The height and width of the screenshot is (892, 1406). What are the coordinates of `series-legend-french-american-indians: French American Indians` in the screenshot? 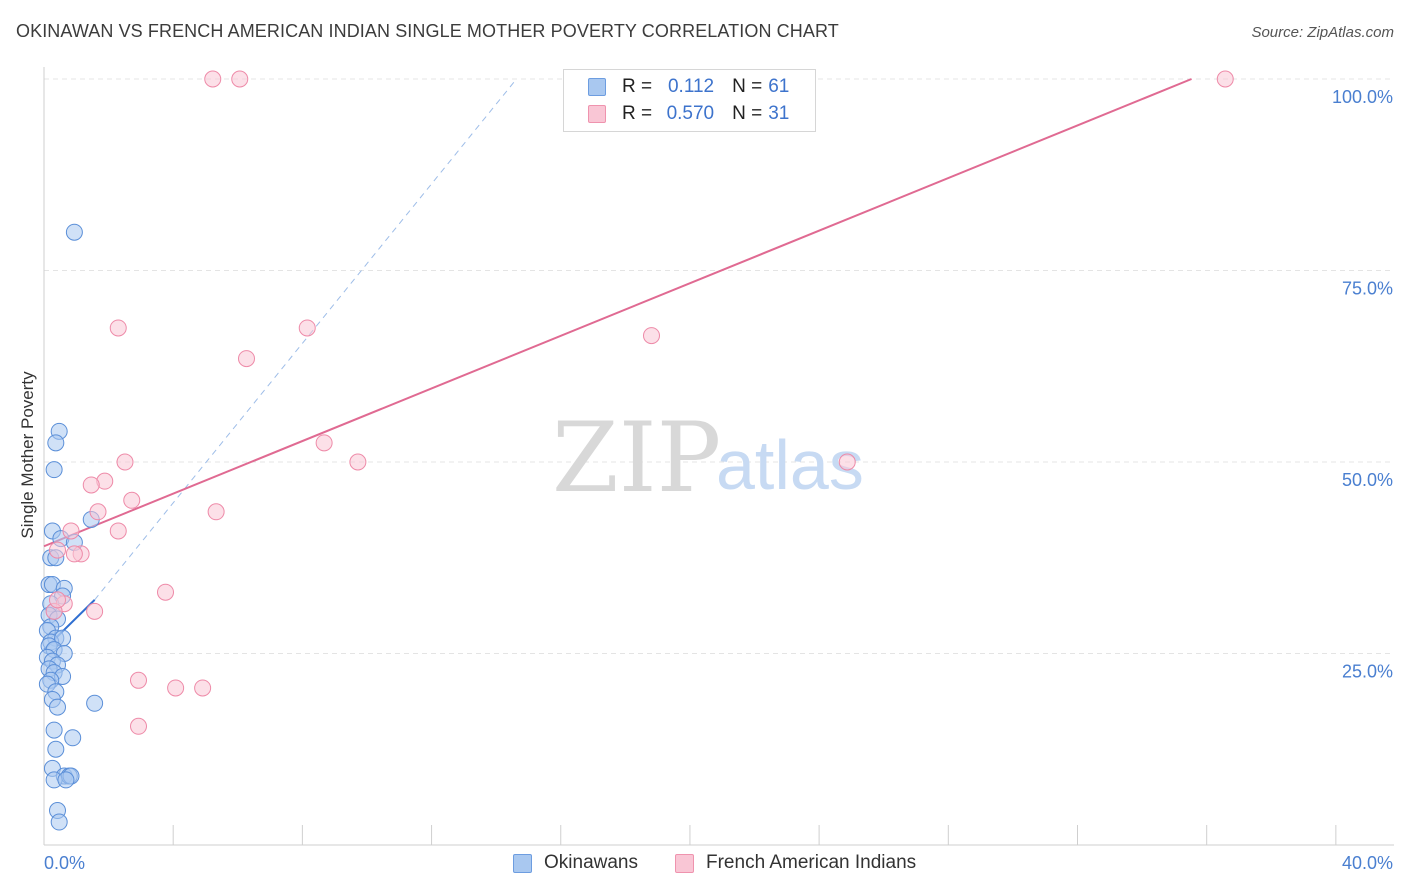 It's located at (795, 863).